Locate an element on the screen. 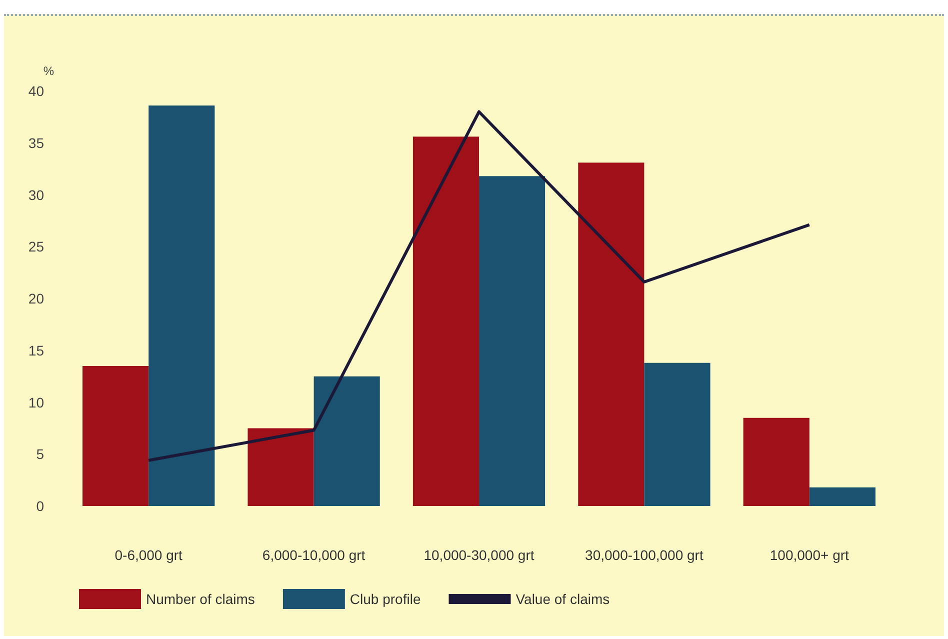  y-axis-title: % is located at coordinates (48, 71).